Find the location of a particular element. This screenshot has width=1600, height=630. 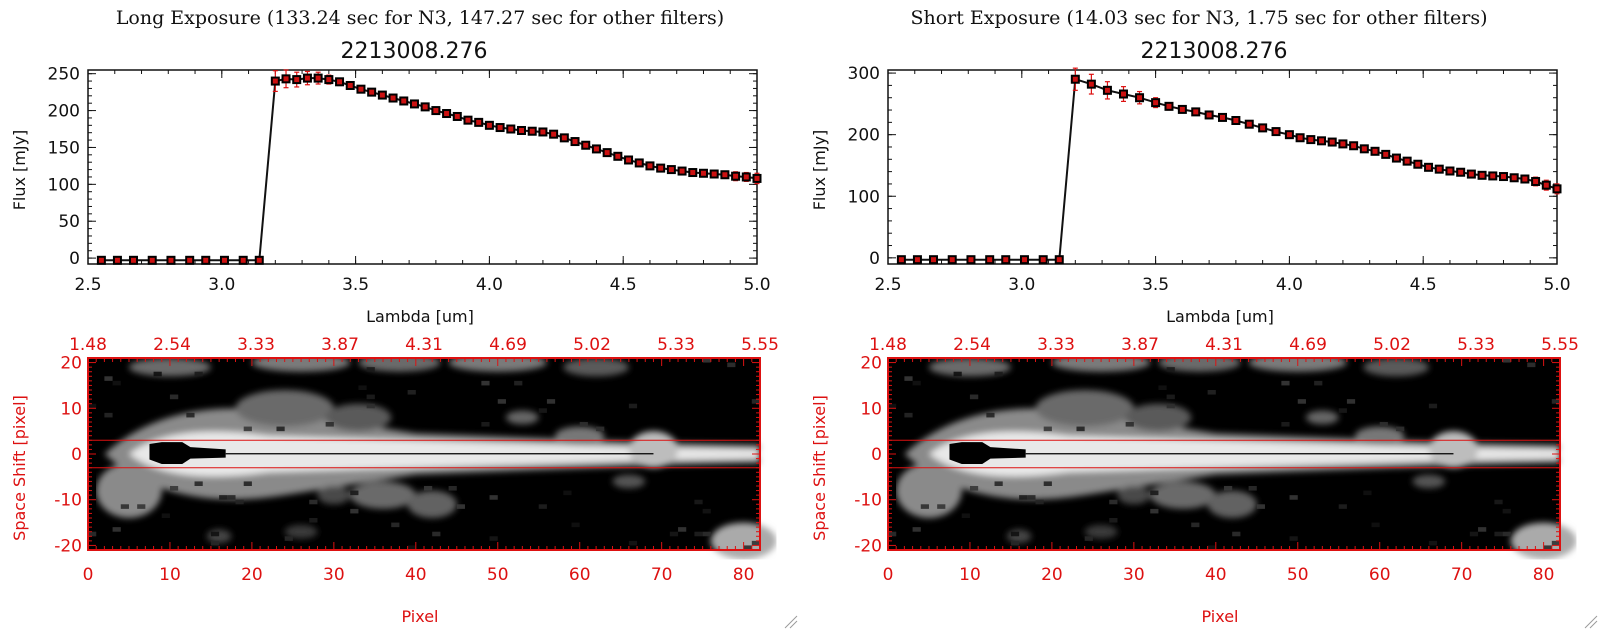

y-tick-label: 200 is located at coordinates (64, 112).